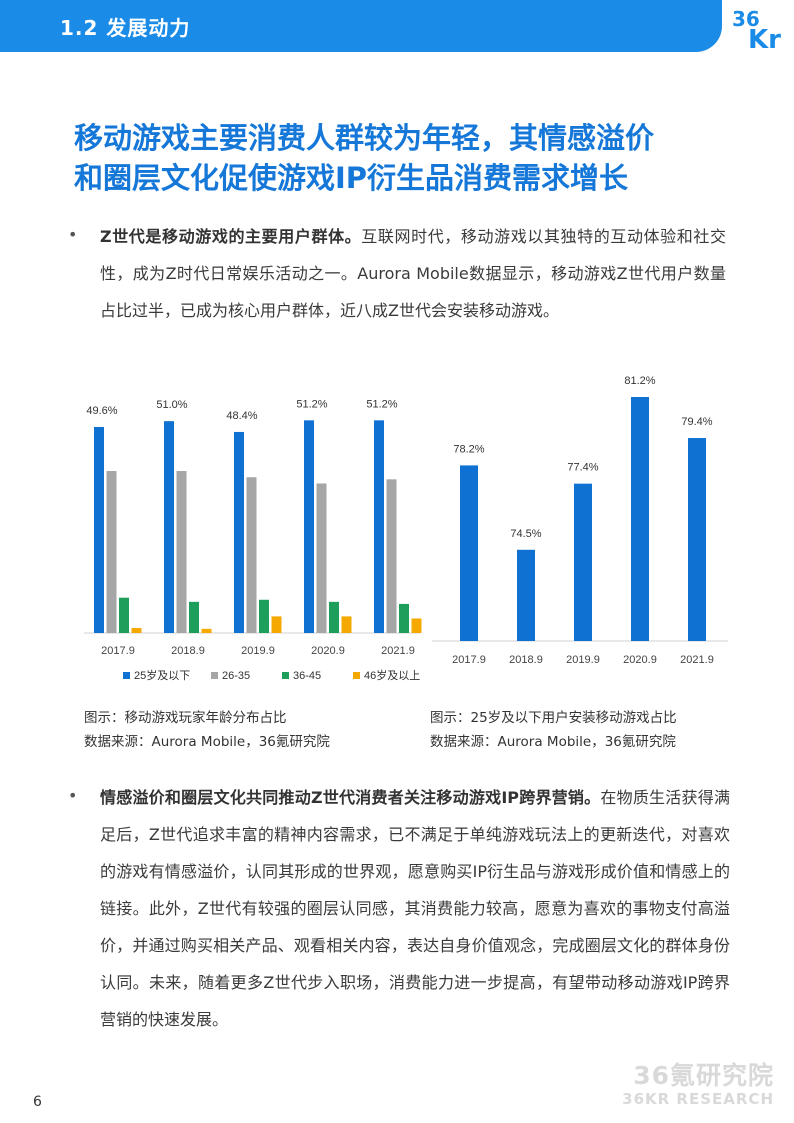 The image size is (794, 1123). What do you see at coordinates (639, 381) in the screenshot?
I see `chart-right-data-label: 81.2%` at bounding box center [639, 381].